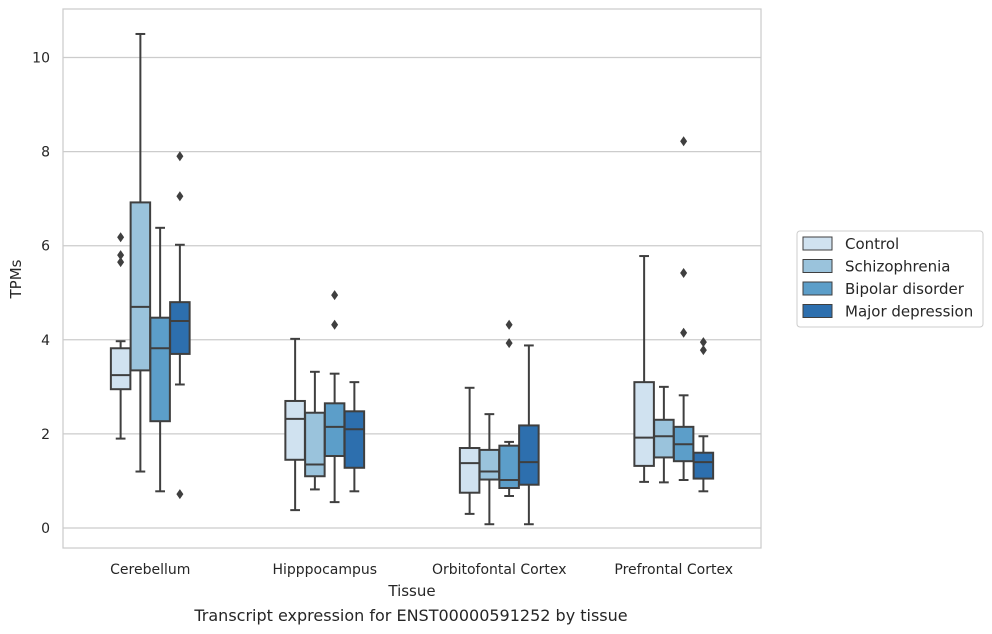 The width and height of the screenshot is (992, 634). Describe the element at coordinates (909, 312) in the screenshot. I see `legend-label: Major depression` at that location.